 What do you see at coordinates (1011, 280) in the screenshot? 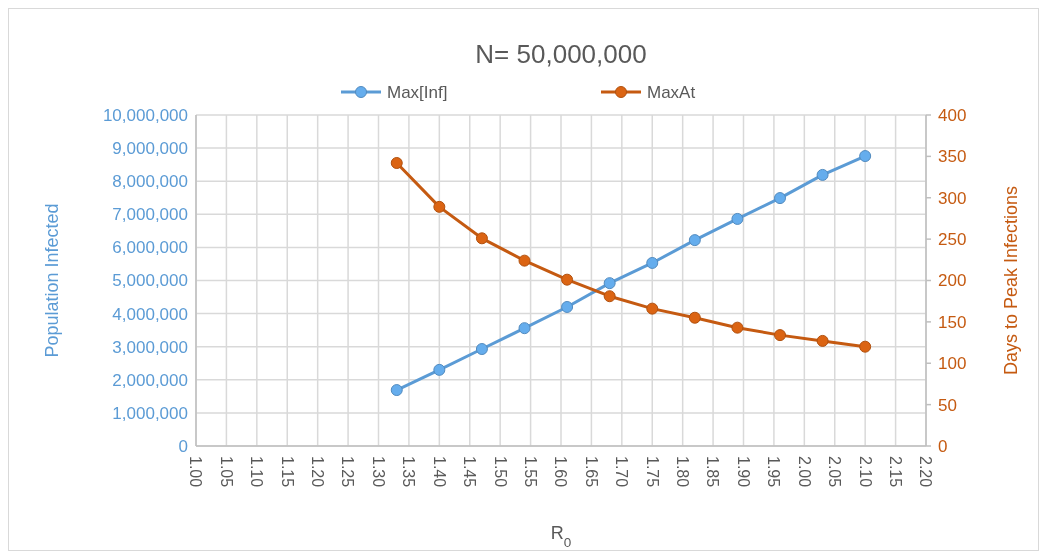
I see `y2-axis-title: Days to Peak Infections` at bounding box center [1011, 280].